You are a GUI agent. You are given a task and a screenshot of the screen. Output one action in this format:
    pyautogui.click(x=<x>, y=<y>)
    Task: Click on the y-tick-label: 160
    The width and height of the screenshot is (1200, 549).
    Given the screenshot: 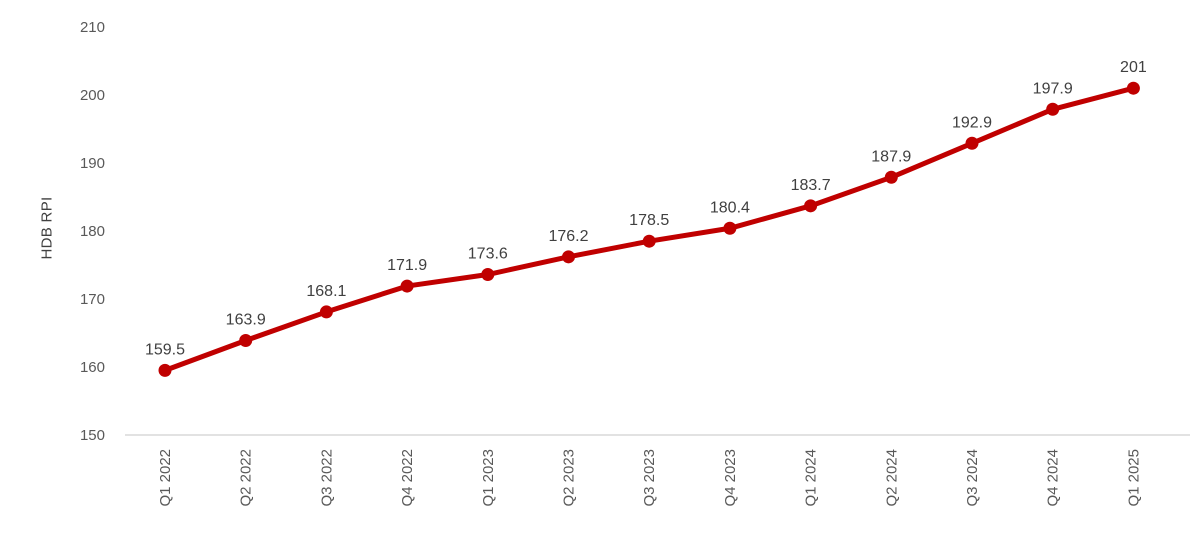 What is the action you would take?
    pyautogui.click(x=92, y=367)
    